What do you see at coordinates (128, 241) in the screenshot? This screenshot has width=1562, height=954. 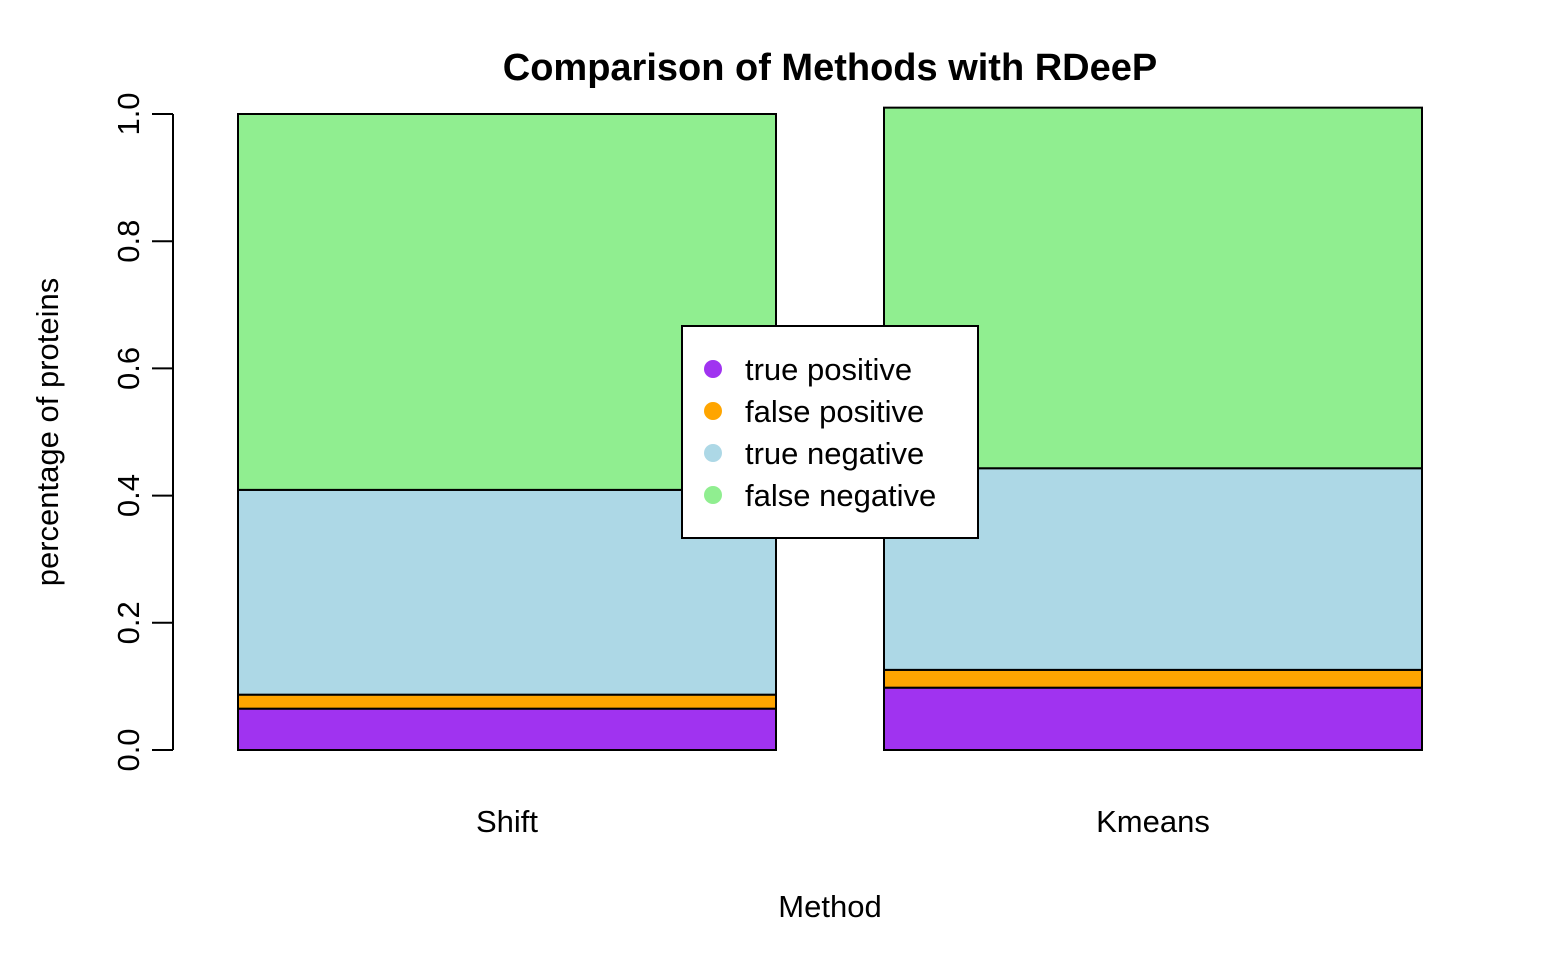 I see `y-tick-label: 0.8` at bounding box center [128, 241].